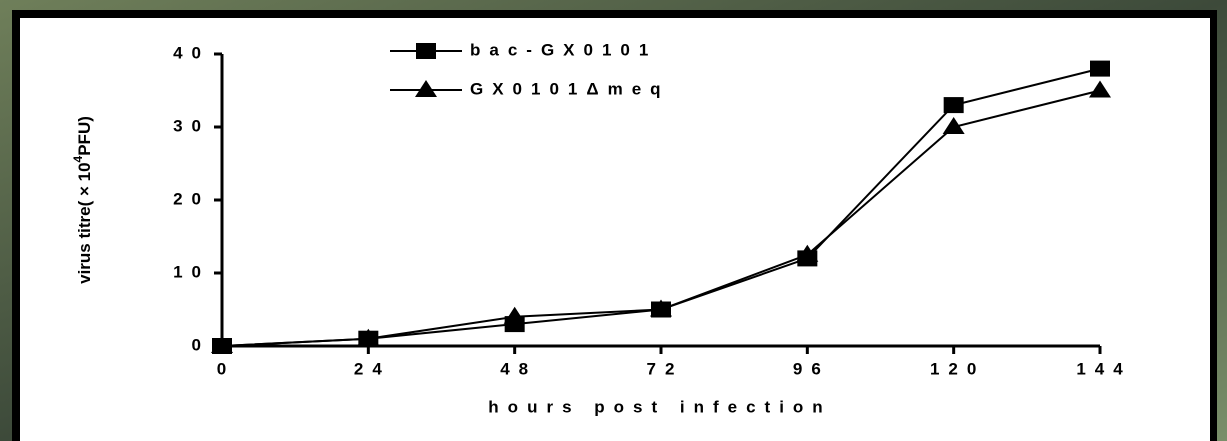 The height and width of the screenshot is (441, 1227). I want to click on y-tick-label: 0, so click(201, 344).